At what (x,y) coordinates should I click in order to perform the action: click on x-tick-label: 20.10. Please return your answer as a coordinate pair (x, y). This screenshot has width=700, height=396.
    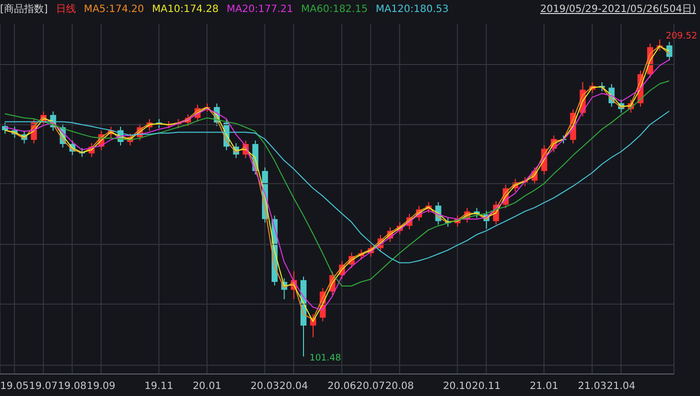
    Looking at the image, I should click on (457, 386).